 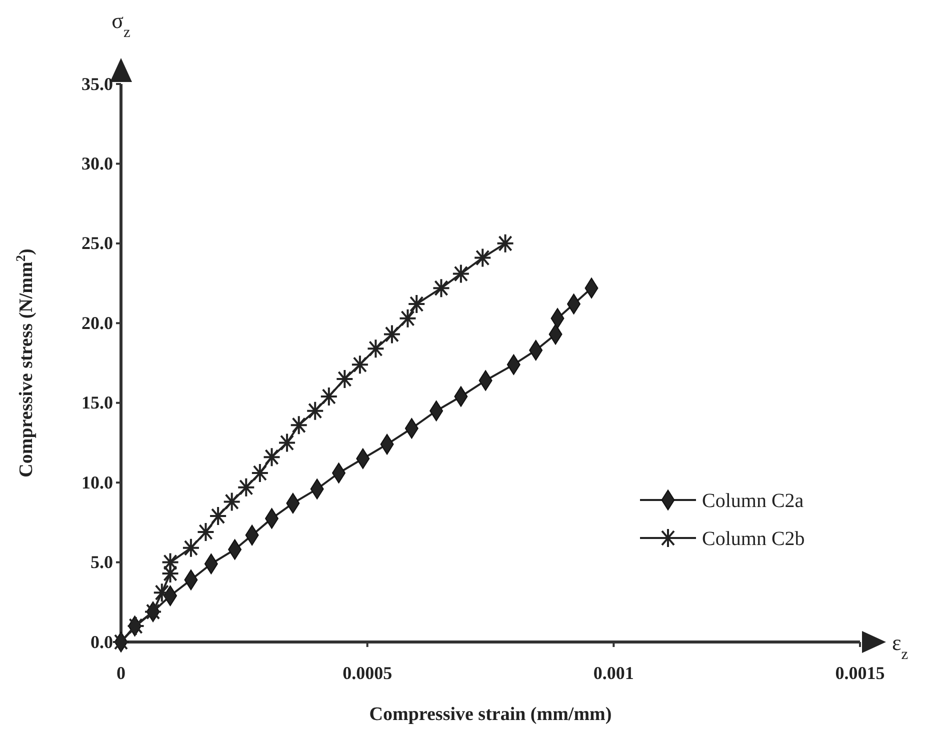 I want to click on y-tick-label: 5.0, so click(x=101, y=562).